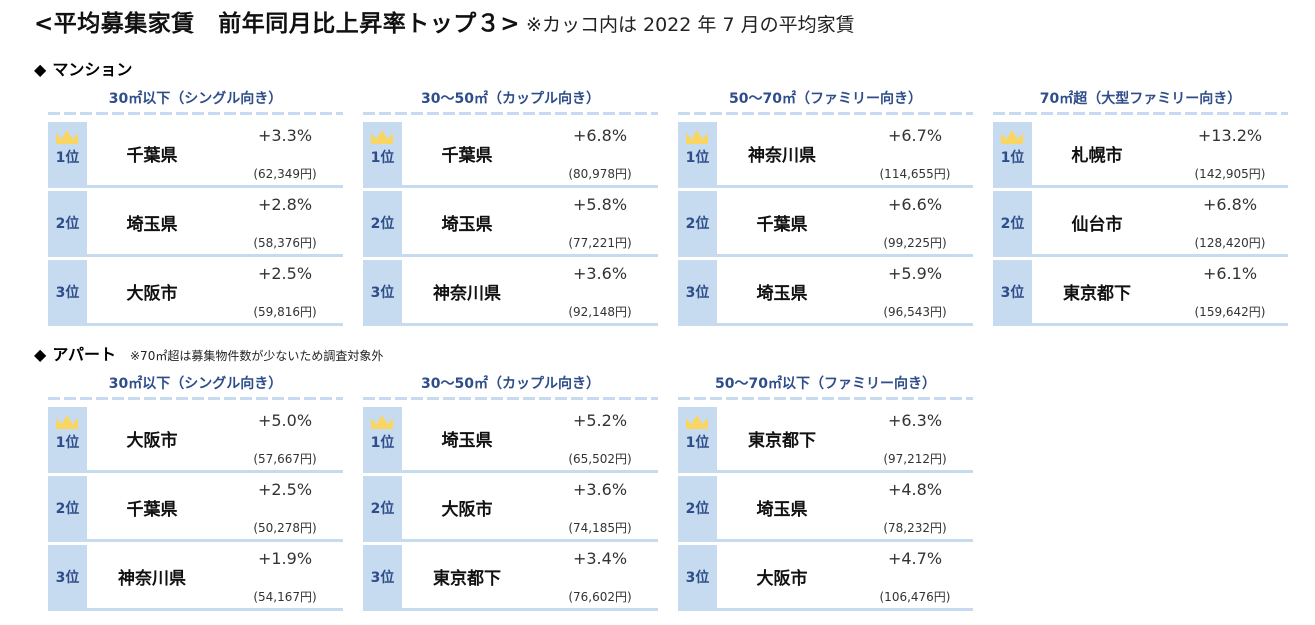 The height and width of the screenshot is (625, 1315). What do you see at coordinates (1140, 155) in the screenshot?
I see `ranking-row: 1位 札幌市 +13.2% (142,905円)` at bounding box center [1140, 155].